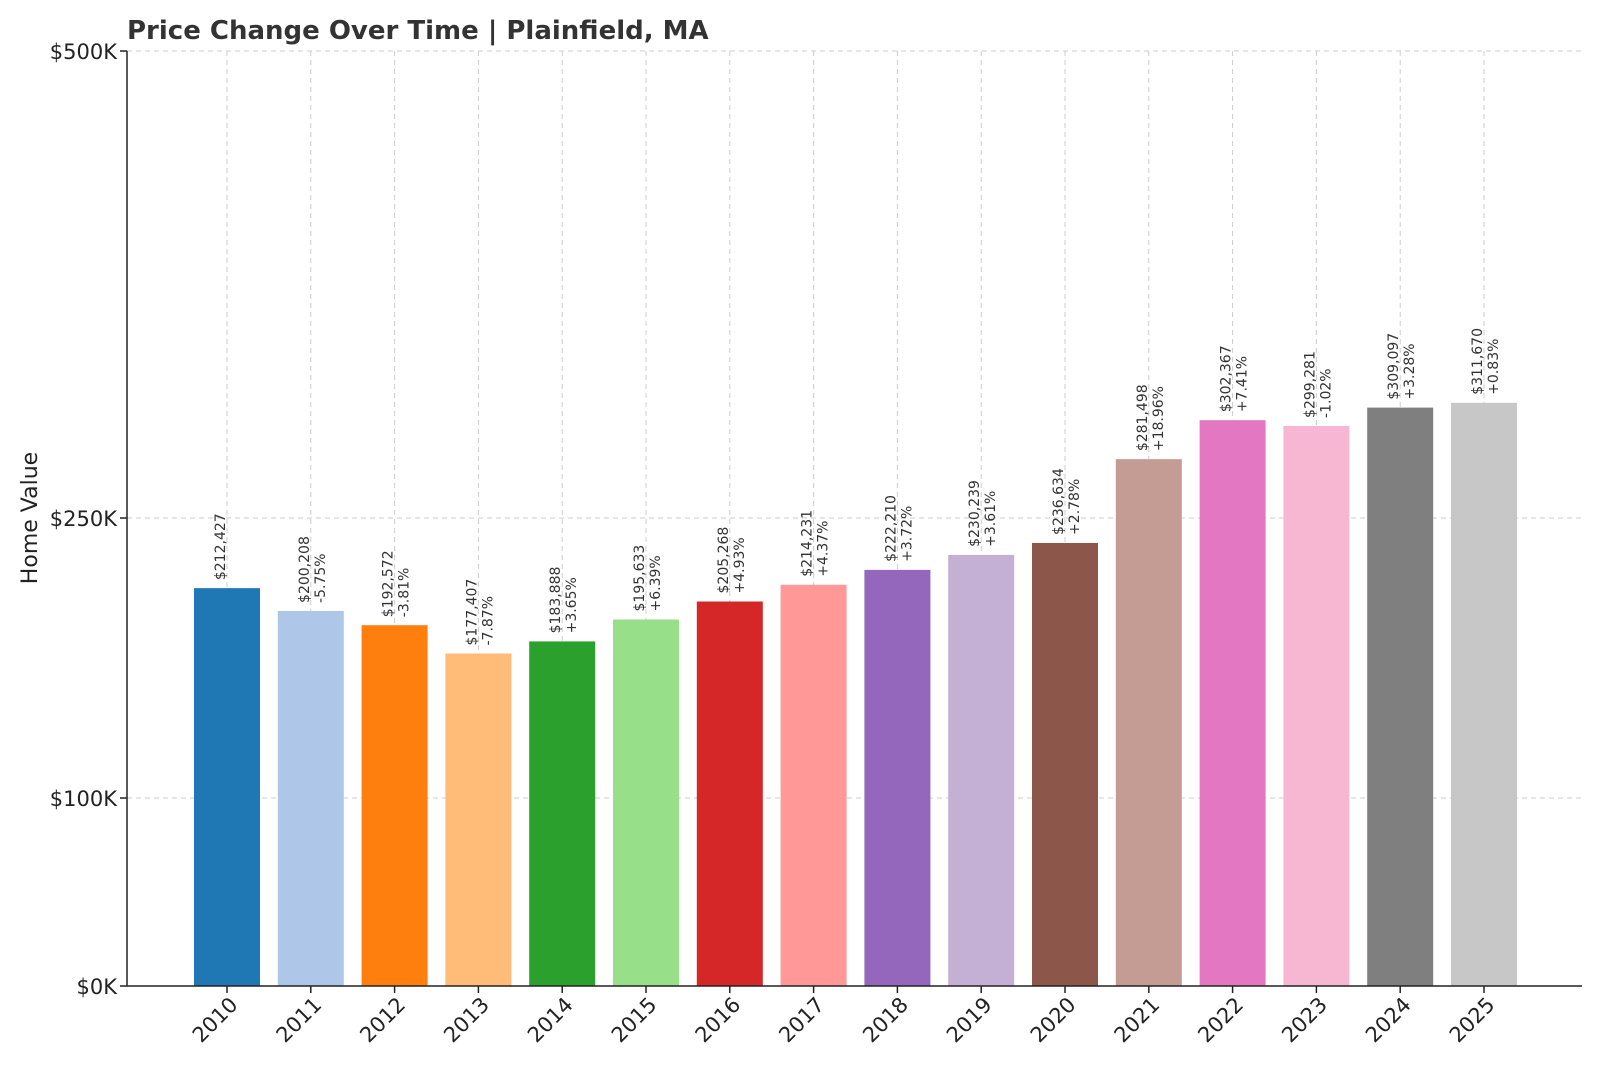 This screenshot has width=1600, height=1067. I want to click on y-tick-label: $0K, so click(98, 987).